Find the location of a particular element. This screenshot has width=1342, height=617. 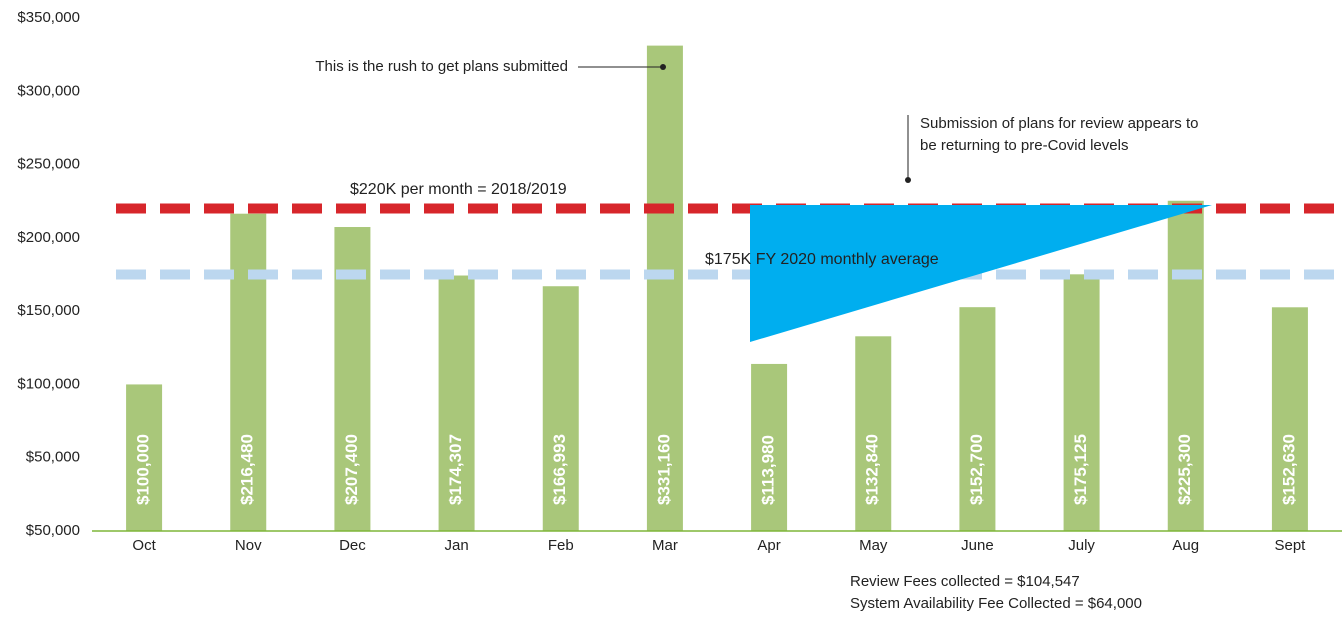

x-tick-label: July is located at coordinates (1081, 545).